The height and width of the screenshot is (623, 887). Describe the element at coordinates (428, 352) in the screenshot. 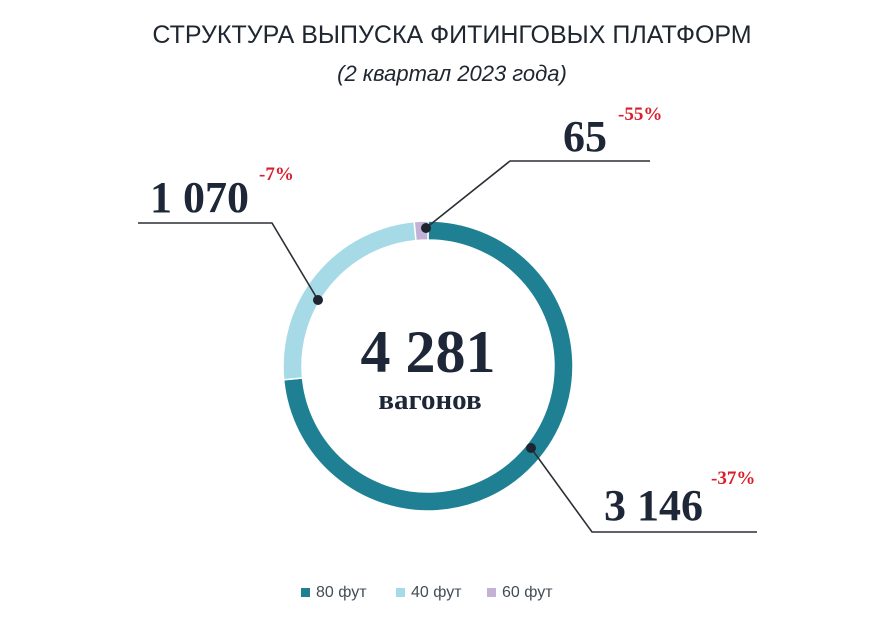

I see `center-total: 4 281` at that location.